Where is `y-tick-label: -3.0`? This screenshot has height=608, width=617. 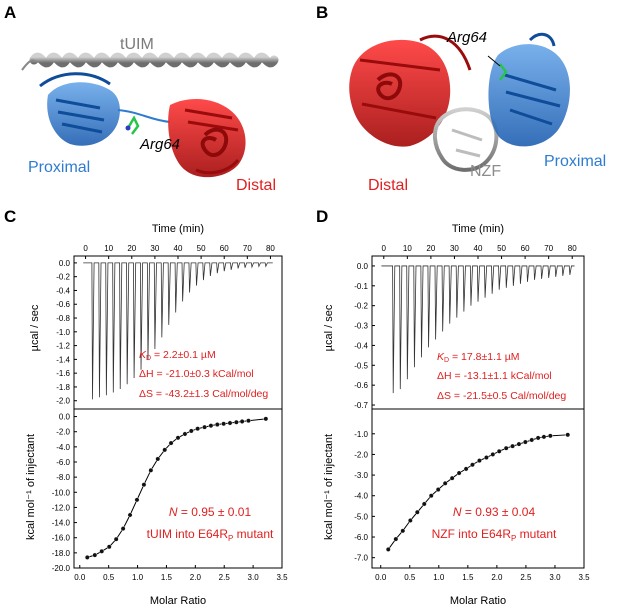
y-tick-label: -3.0 is located at coordinates (361, 475).